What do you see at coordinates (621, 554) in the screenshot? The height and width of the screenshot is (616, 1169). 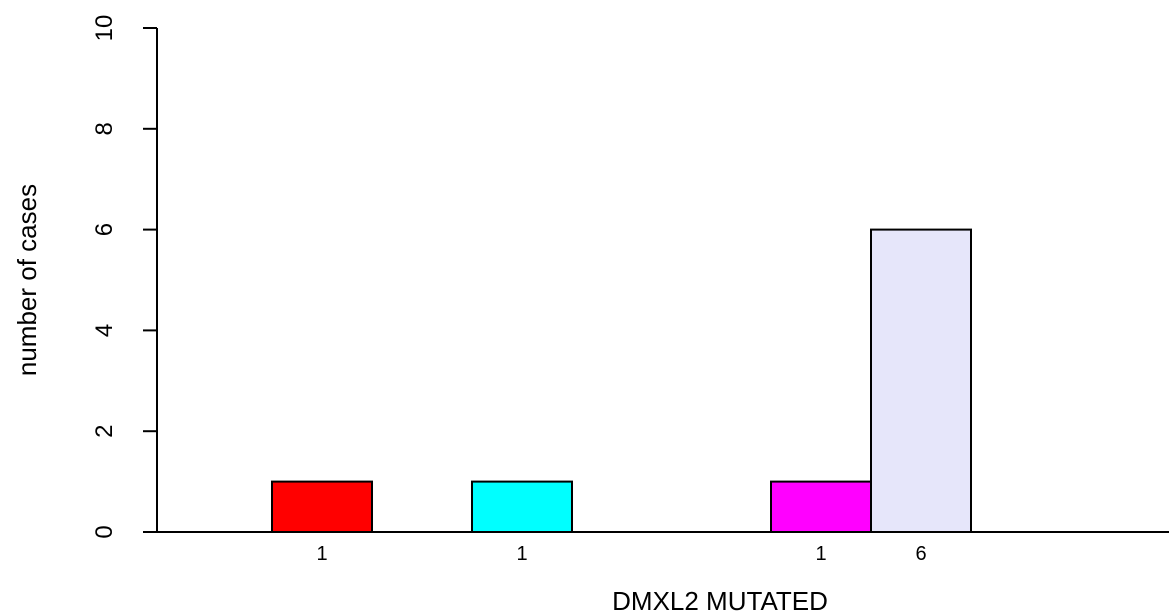 I see `bar-labels: 1 1 1 6` at bounding box center [621, 554].